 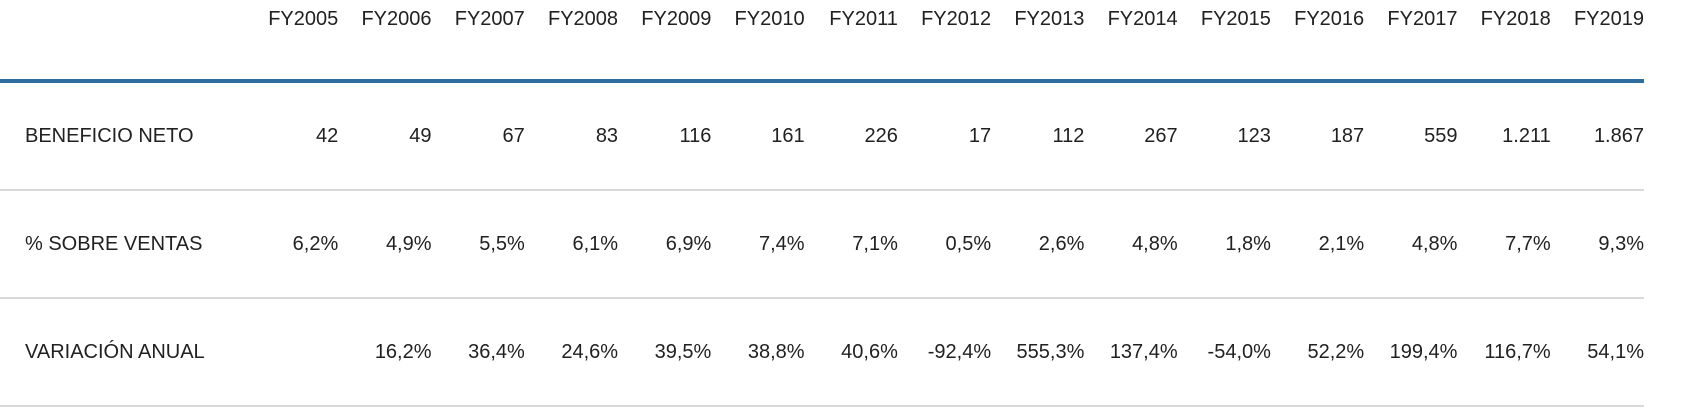 What do you see at coordinates (571, 244) in the screenshot?
I see `table-cell: 6,1%` at bounding box center [571, 244].